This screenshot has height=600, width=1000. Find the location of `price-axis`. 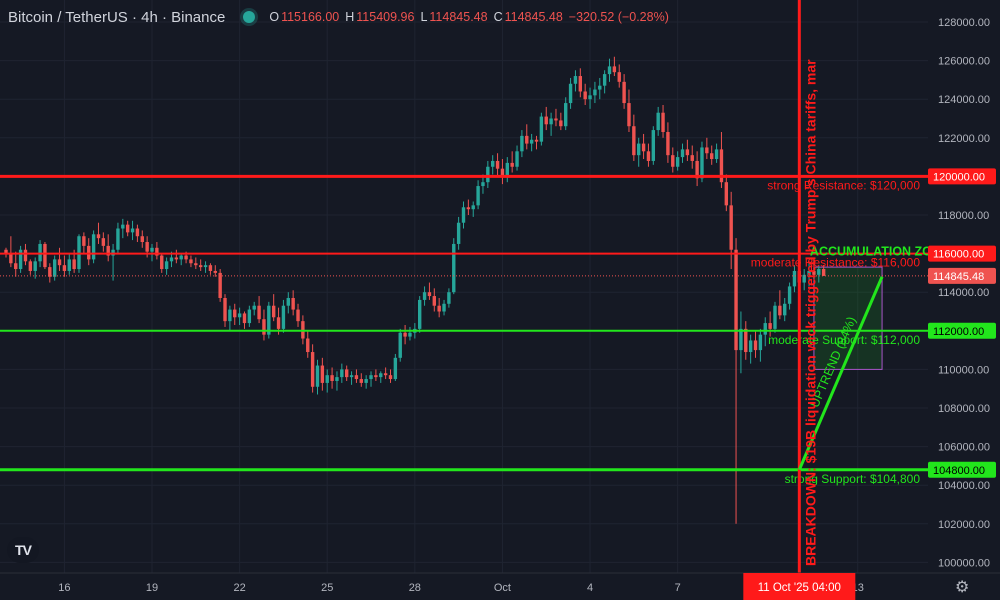

price-axis is located at coordinates (964, 300).